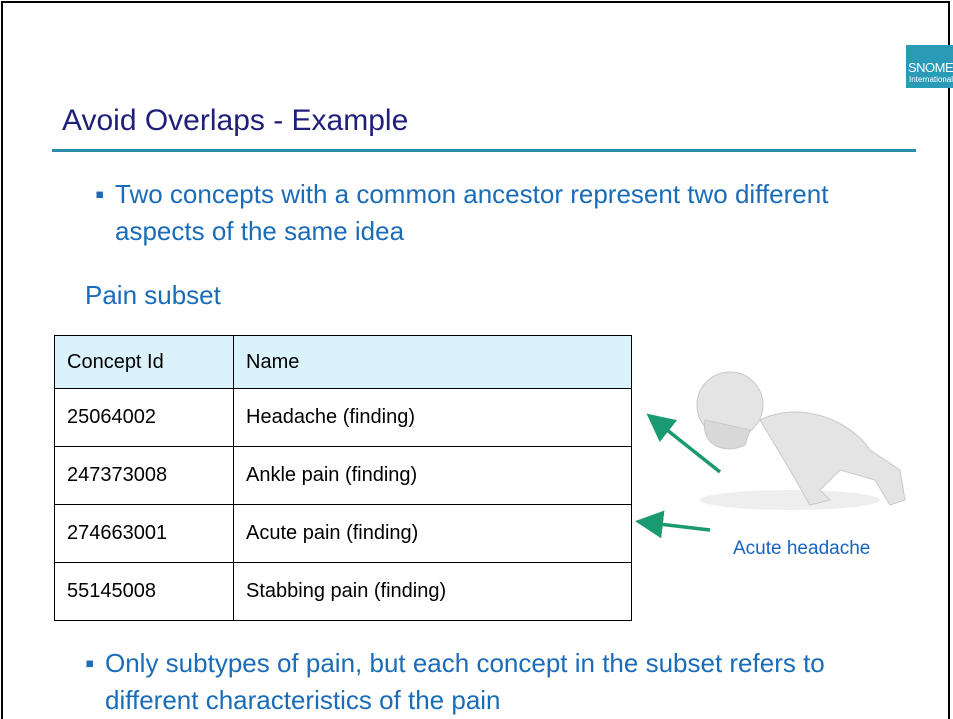  I want to click on logo-name: SNOMED, so click(930, 67).